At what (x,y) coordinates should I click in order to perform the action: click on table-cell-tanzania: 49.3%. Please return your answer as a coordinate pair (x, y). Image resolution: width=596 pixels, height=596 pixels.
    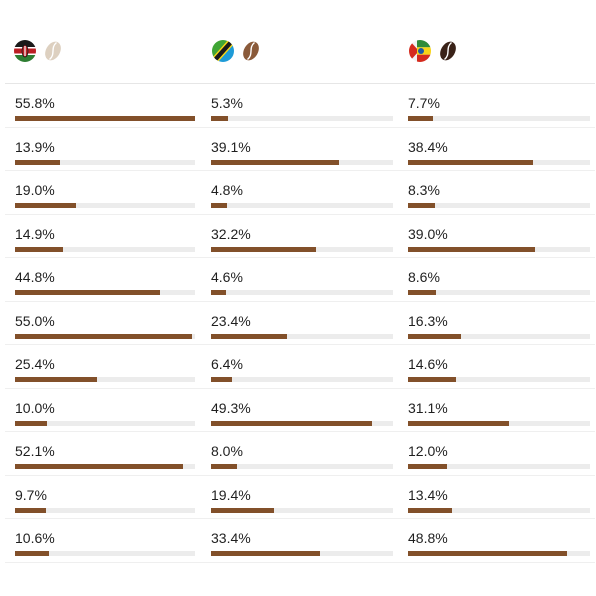
    Looking at the image, I should click on (302, 410).